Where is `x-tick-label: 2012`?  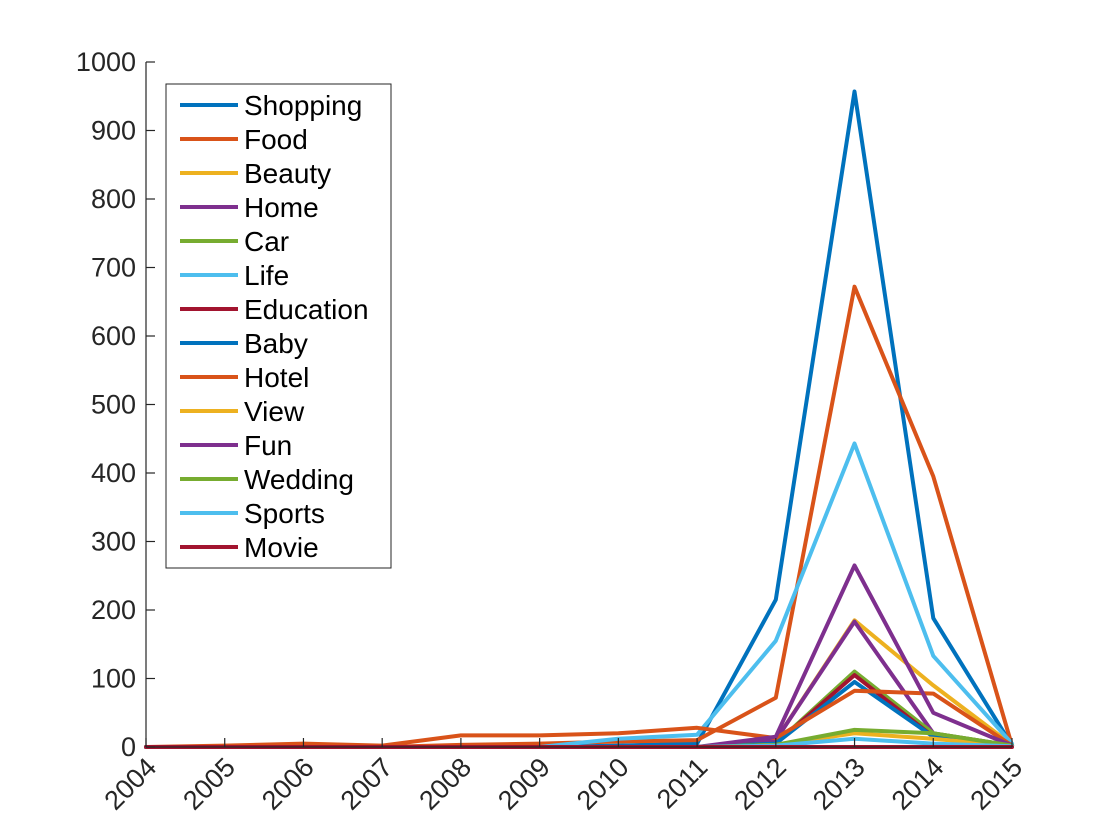 x-tick-label: 2012 is located at coordinates (760, 784).